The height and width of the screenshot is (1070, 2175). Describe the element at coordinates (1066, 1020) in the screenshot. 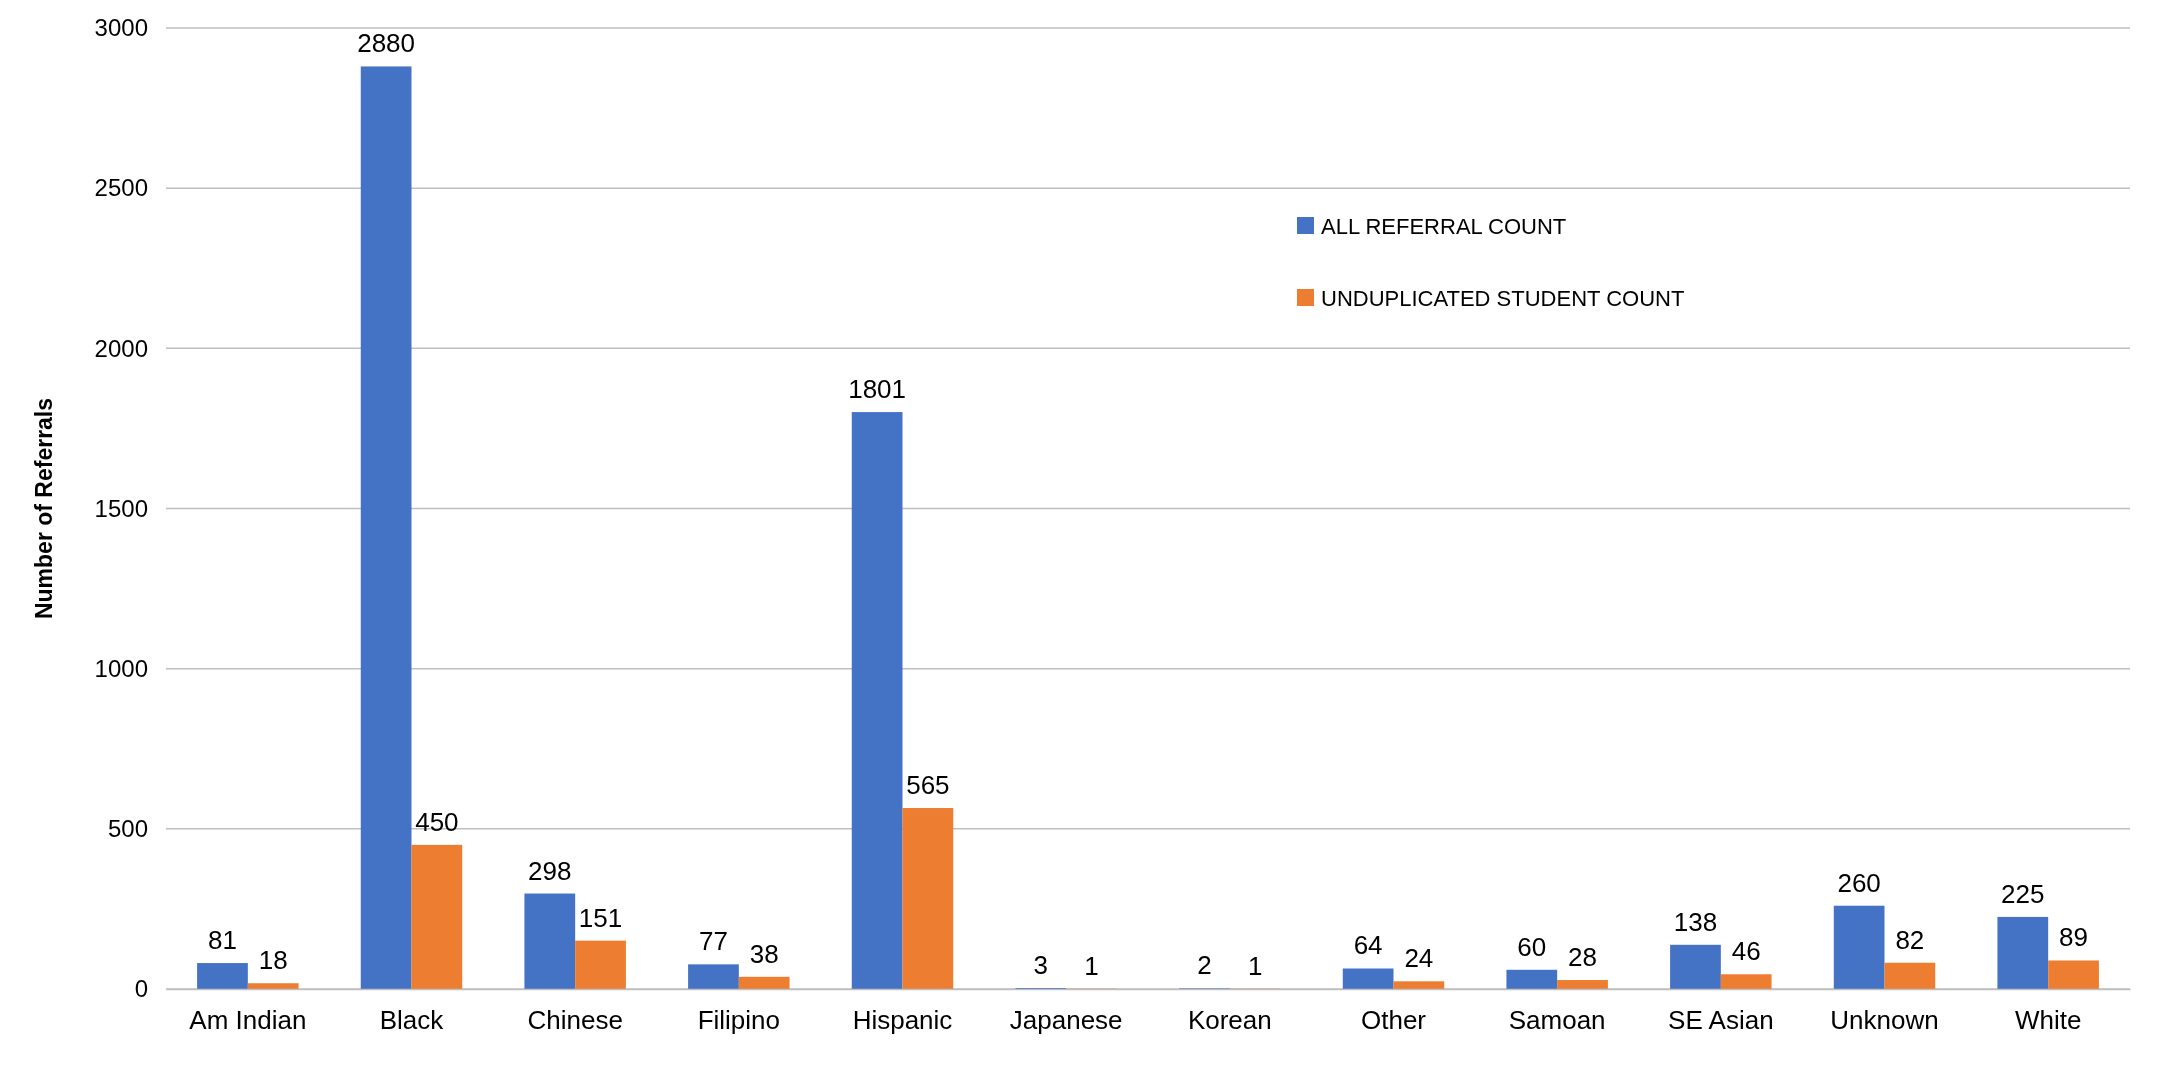

I see `x-tick-label: Japanese` at that location.